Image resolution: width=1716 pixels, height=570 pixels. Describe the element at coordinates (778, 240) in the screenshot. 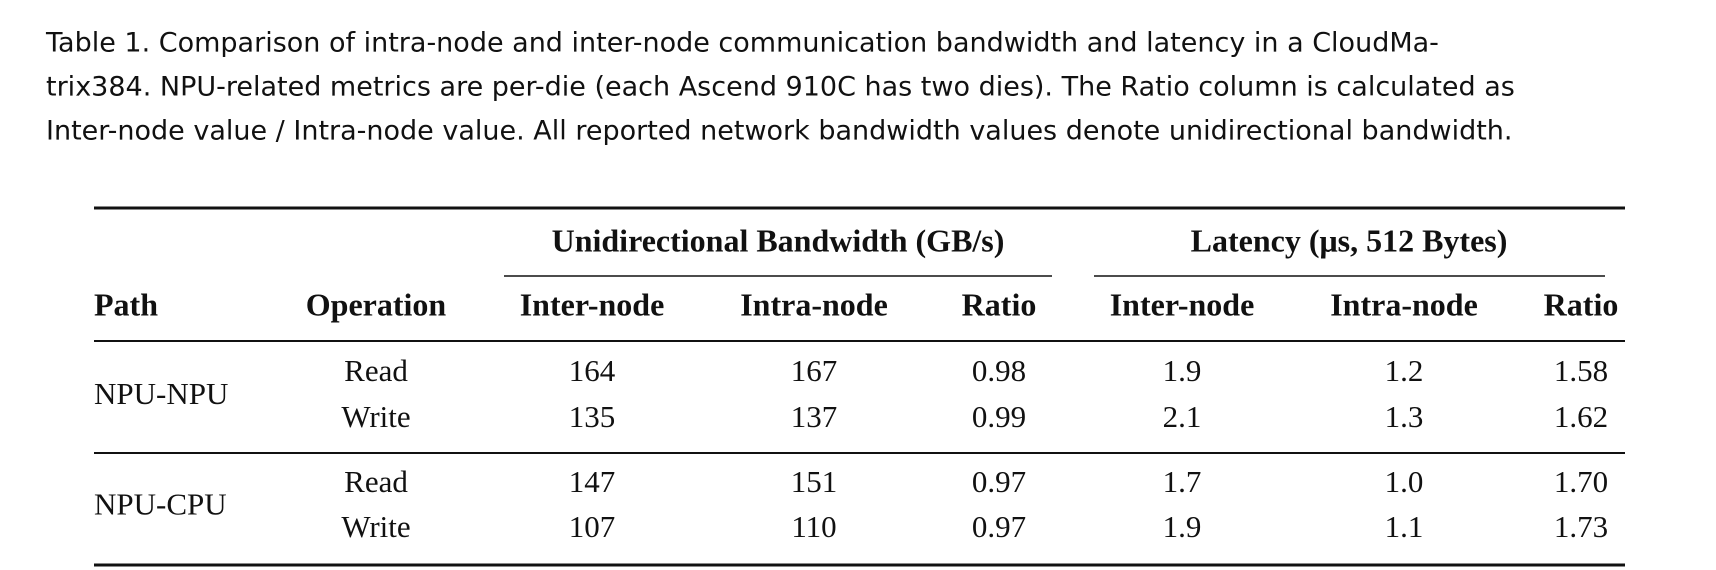

I see `group-header: Unidirectional Bandwidth (GB/s)` at that location.